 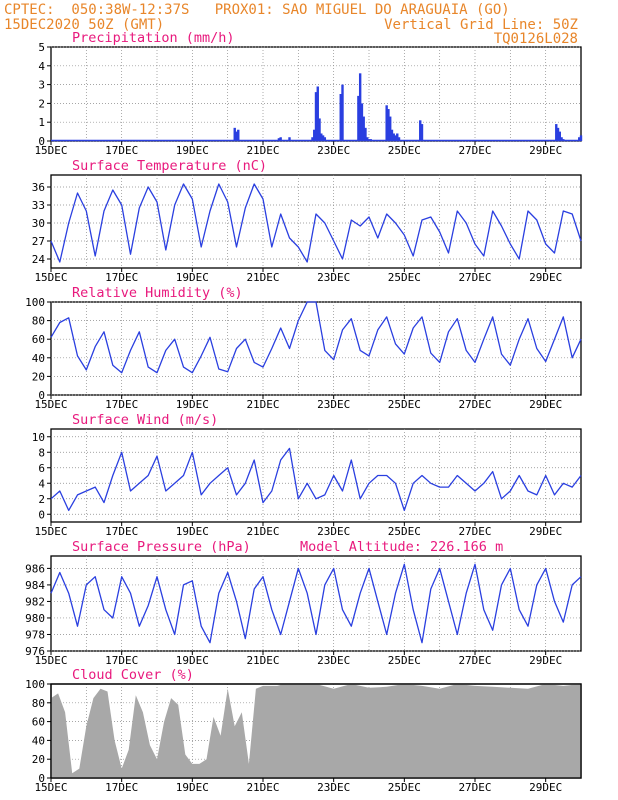 What do you see at coordinates (192, 660) in the screenshot?
I see `pres-xtick-label: 19DEC` at bounding box center [192, 660].